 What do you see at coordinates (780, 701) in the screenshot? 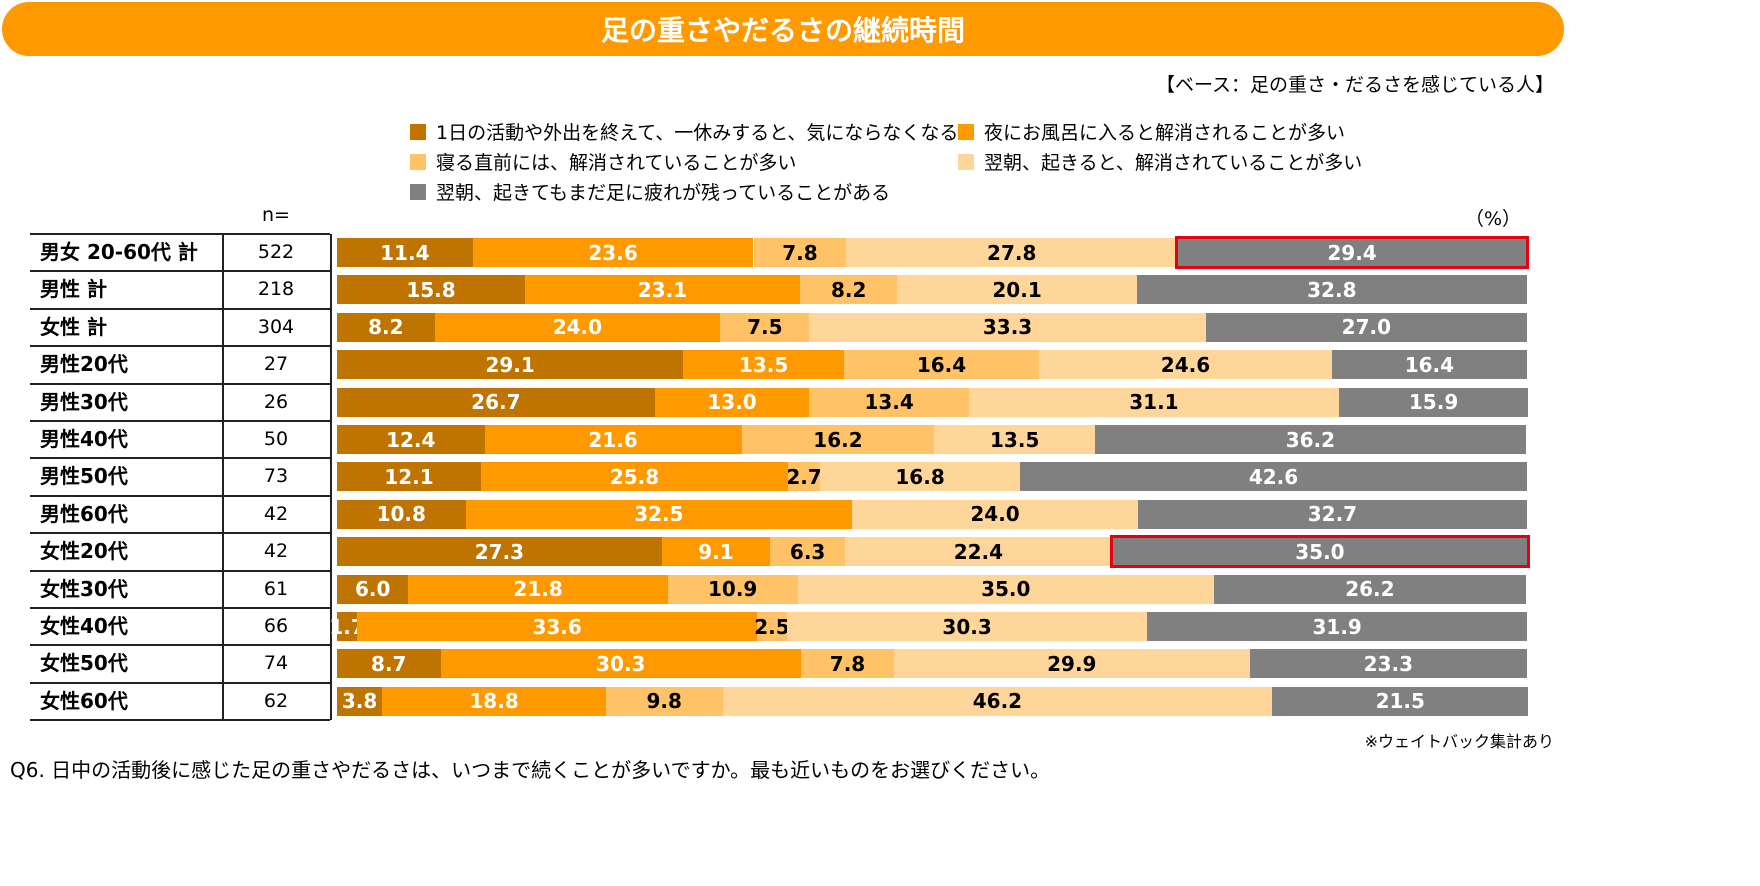
I see `bar-row: 女性60代 62` at bounding box center [780, 701].